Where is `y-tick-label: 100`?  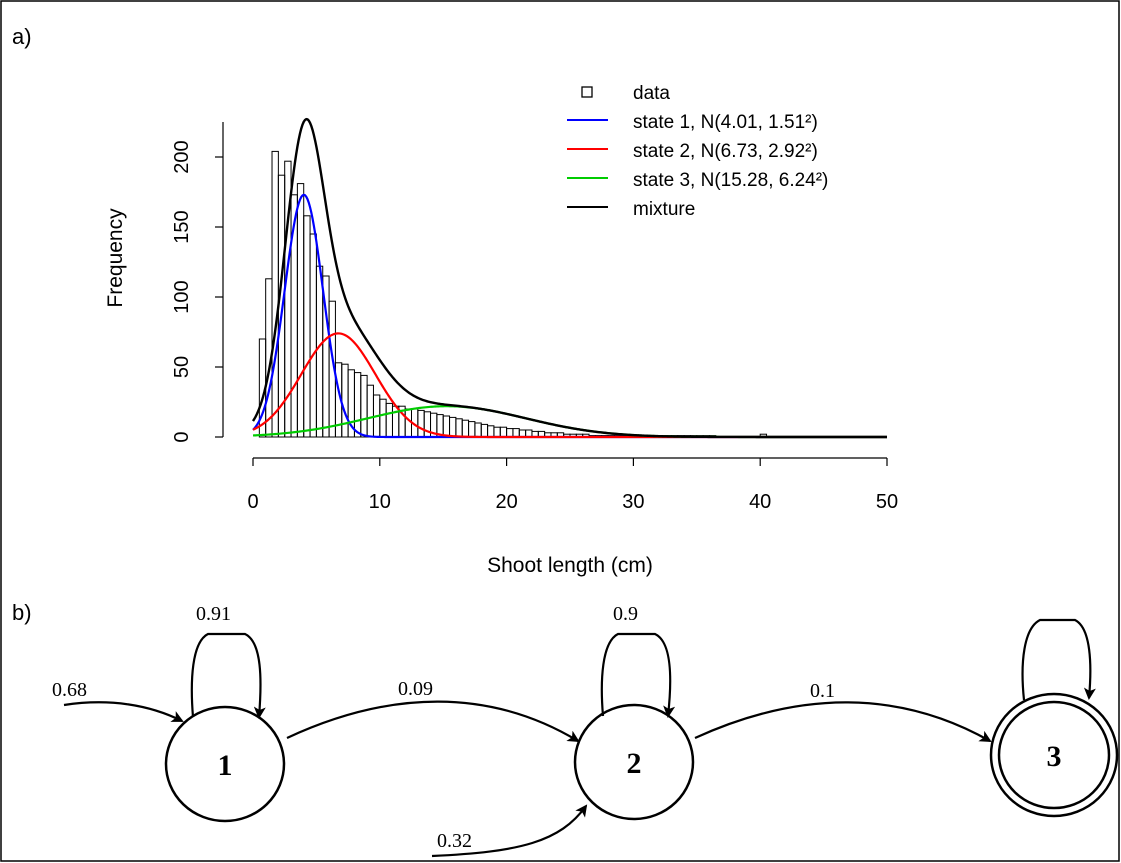
y-tick-label: 100 is located at coordinates (182, 296).